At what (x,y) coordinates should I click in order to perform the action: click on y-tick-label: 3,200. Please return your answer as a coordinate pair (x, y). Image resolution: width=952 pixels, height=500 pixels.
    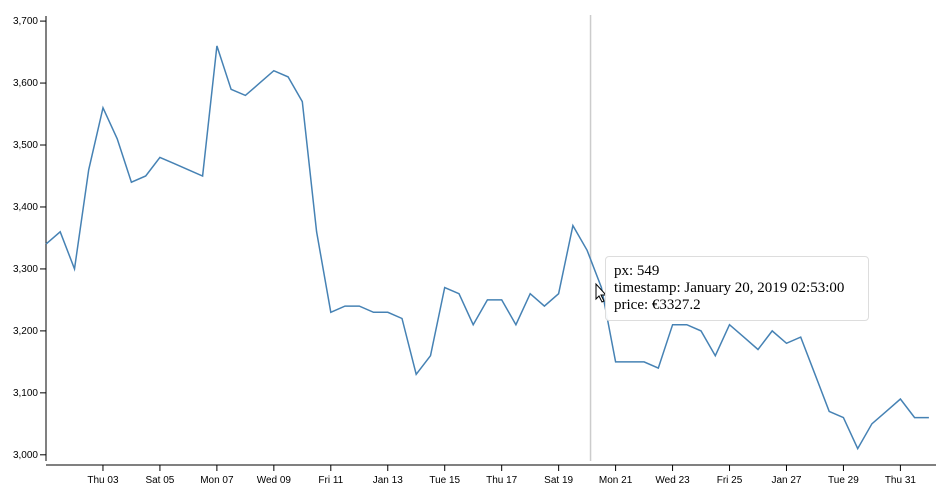
    Looking at the image, I should click on (25, 331).